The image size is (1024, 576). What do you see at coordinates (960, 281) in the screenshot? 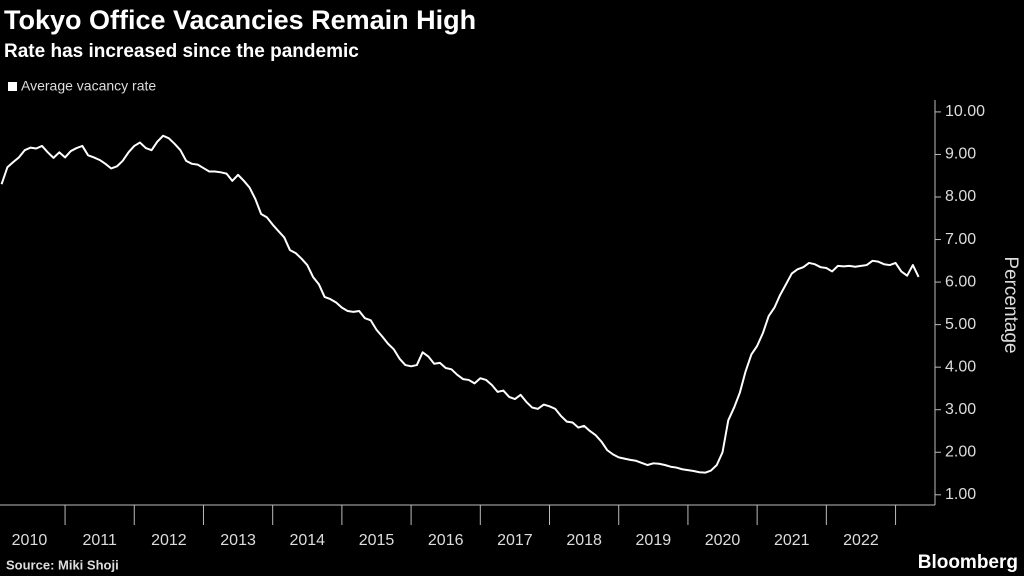
I see `y-tick-label: 6.00` at bounding box center [960, 281].